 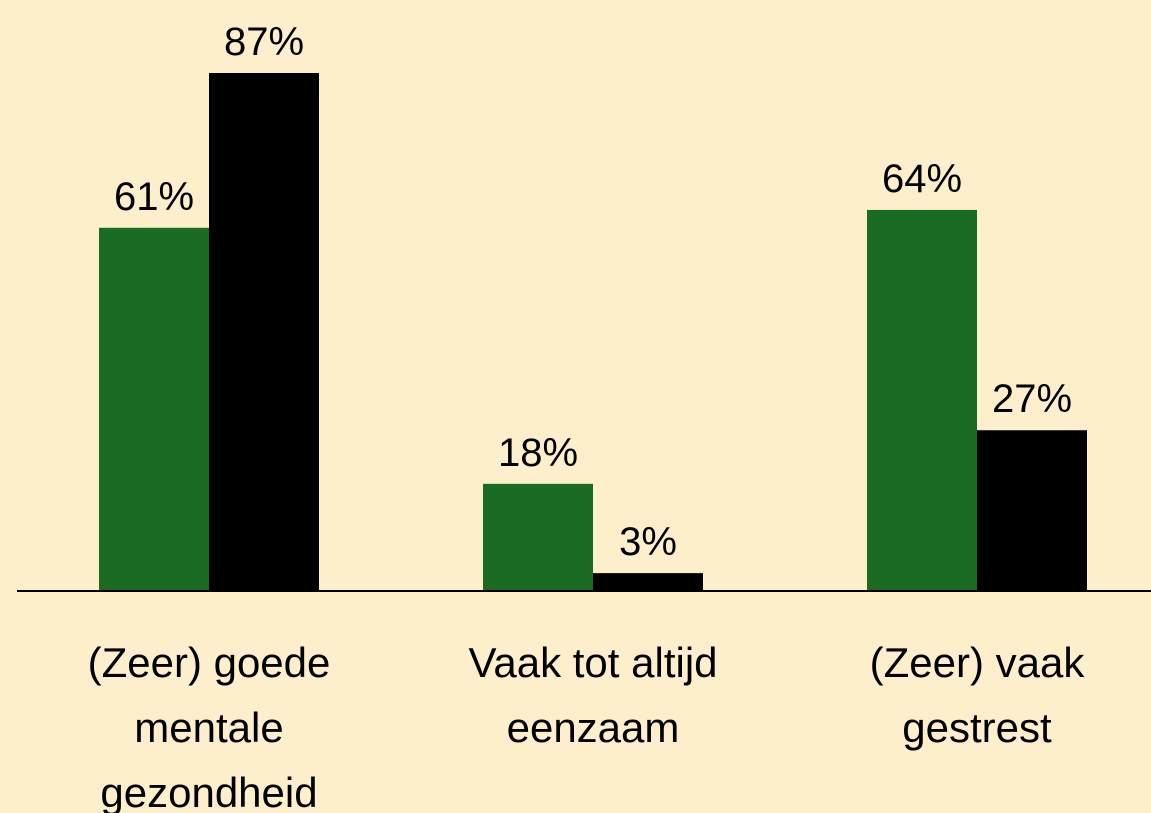 I want to click on x-tick-label: eenzaam, so click(x=593, y=727).